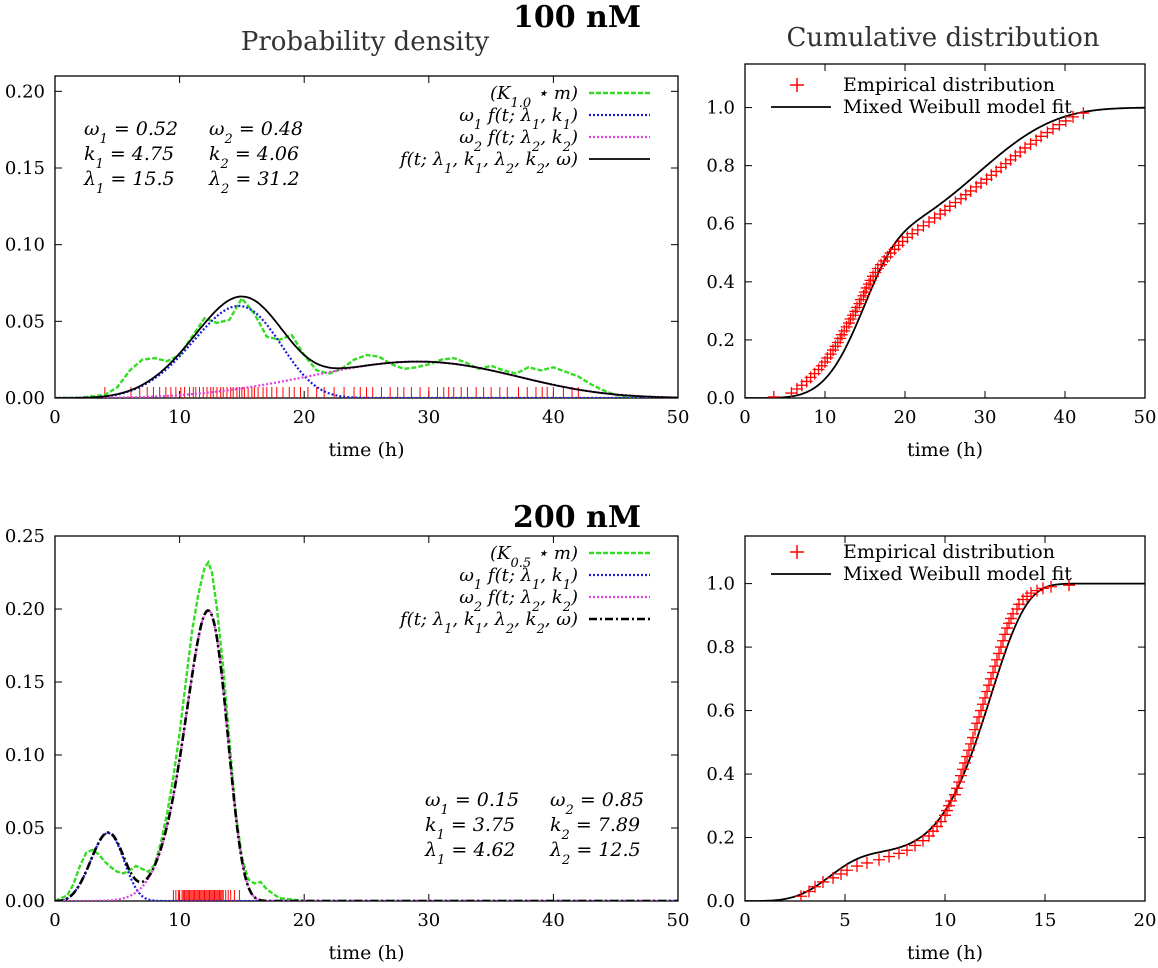 This screenshot has height=968, width=1158. Describe the element at coordinates (25, 536) in the screenshot. I see `y-tick-label: 0.25` at that location.